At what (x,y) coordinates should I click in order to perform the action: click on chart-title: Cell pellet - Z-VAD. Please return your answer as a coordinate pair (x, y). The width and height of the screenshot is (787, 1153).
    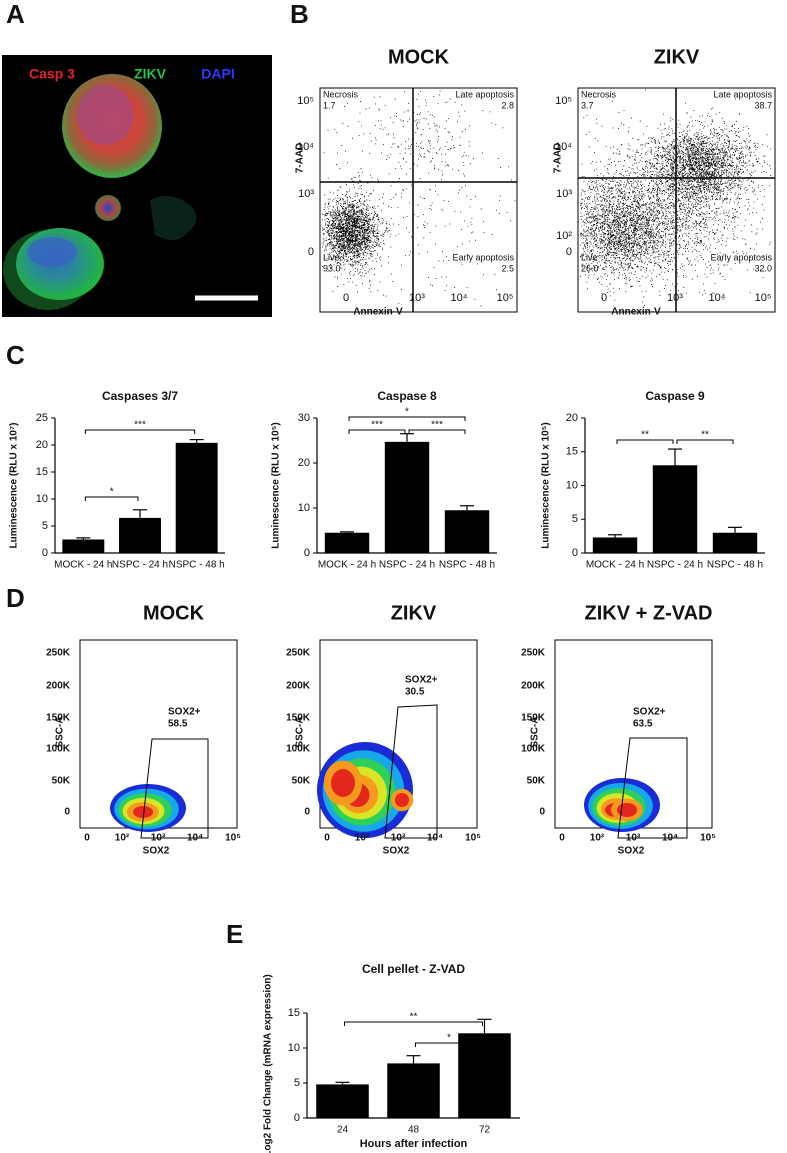
    Looking at the image, I should click on (413, 969).